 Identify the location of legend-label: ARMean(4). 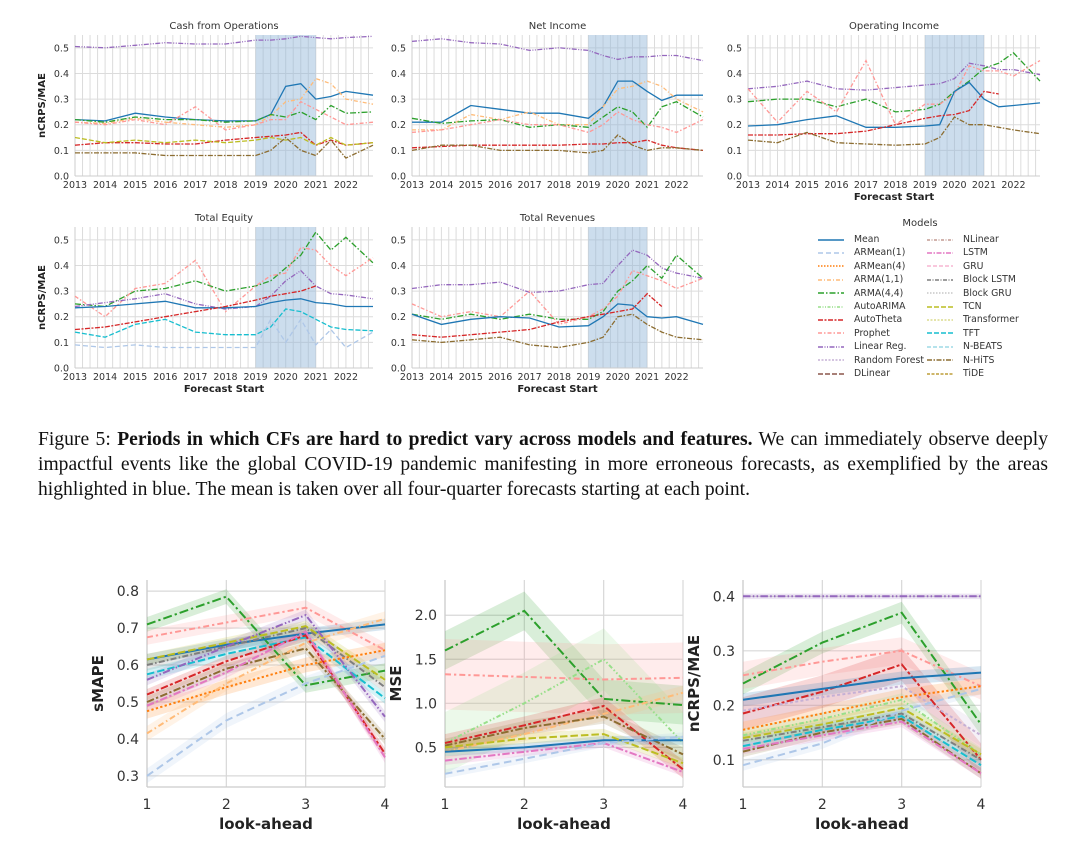
(880, 266).